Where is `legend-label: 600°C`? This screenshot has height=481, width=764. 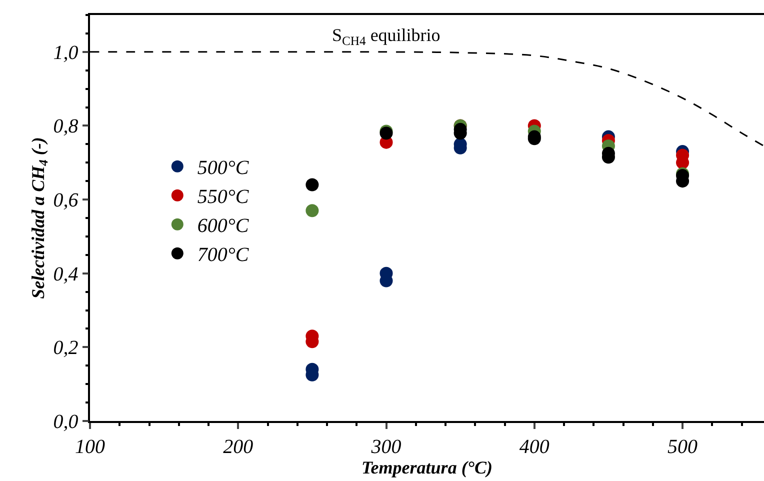
legend-label: 600°C is located at coordinates (223, 226).